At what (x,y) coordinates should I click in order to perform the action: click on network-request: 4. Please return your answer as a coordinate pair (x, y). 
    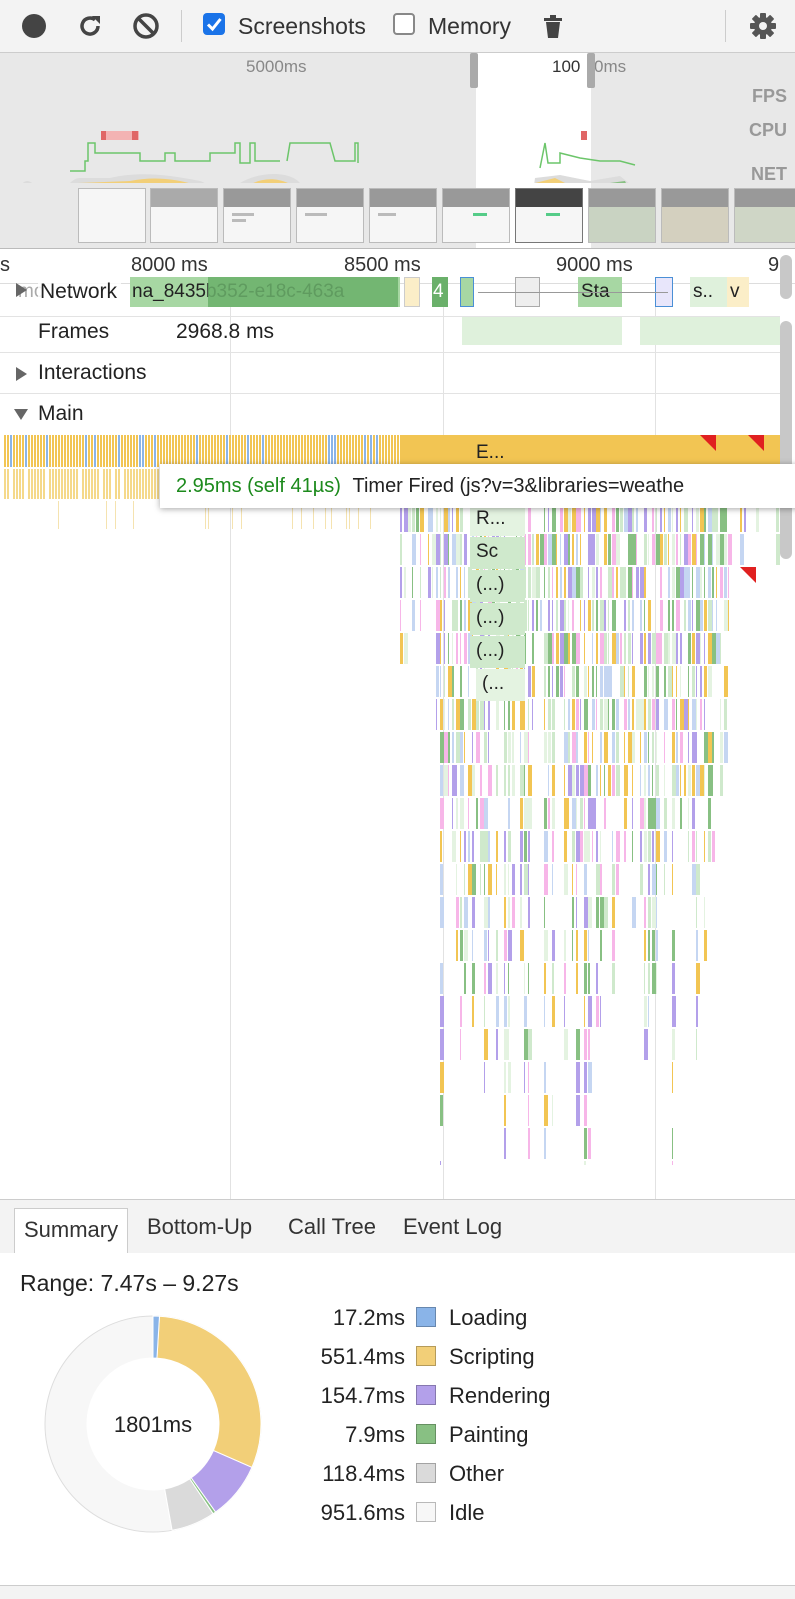
    Looking at the image, I should click on (440, 292).